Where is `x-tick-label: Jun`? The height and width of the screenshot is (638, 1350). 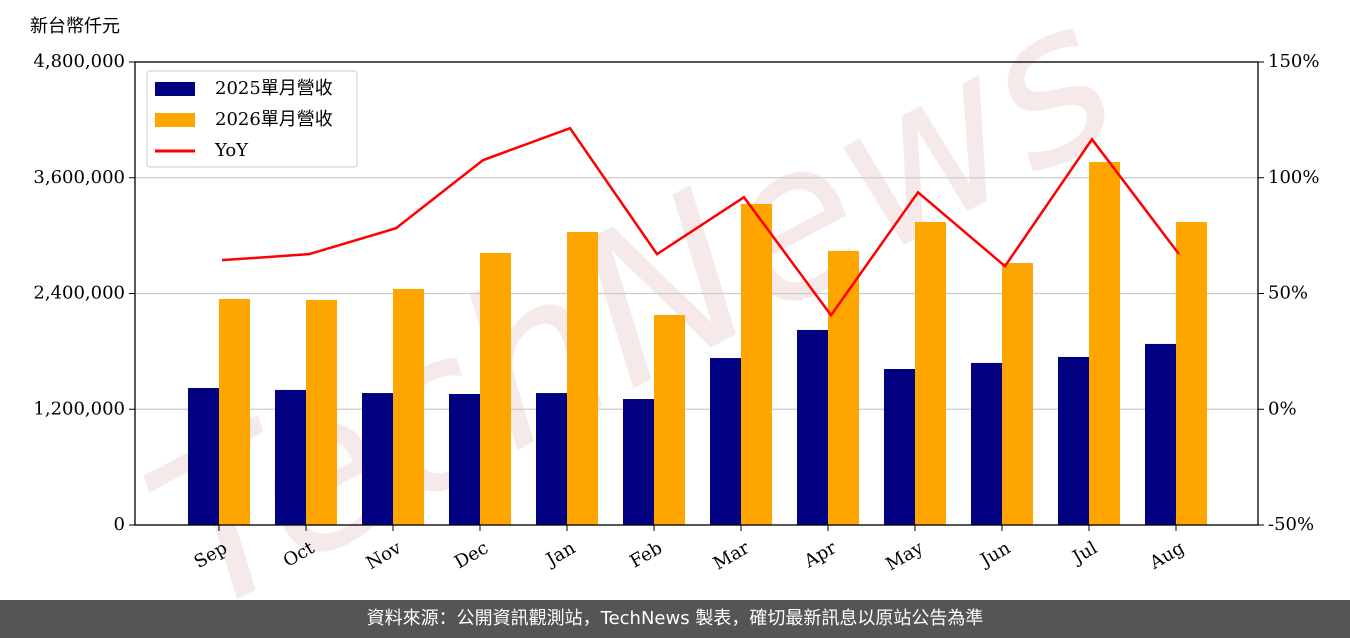 x-tick-label: Jun is located at coordinates (994, 554).